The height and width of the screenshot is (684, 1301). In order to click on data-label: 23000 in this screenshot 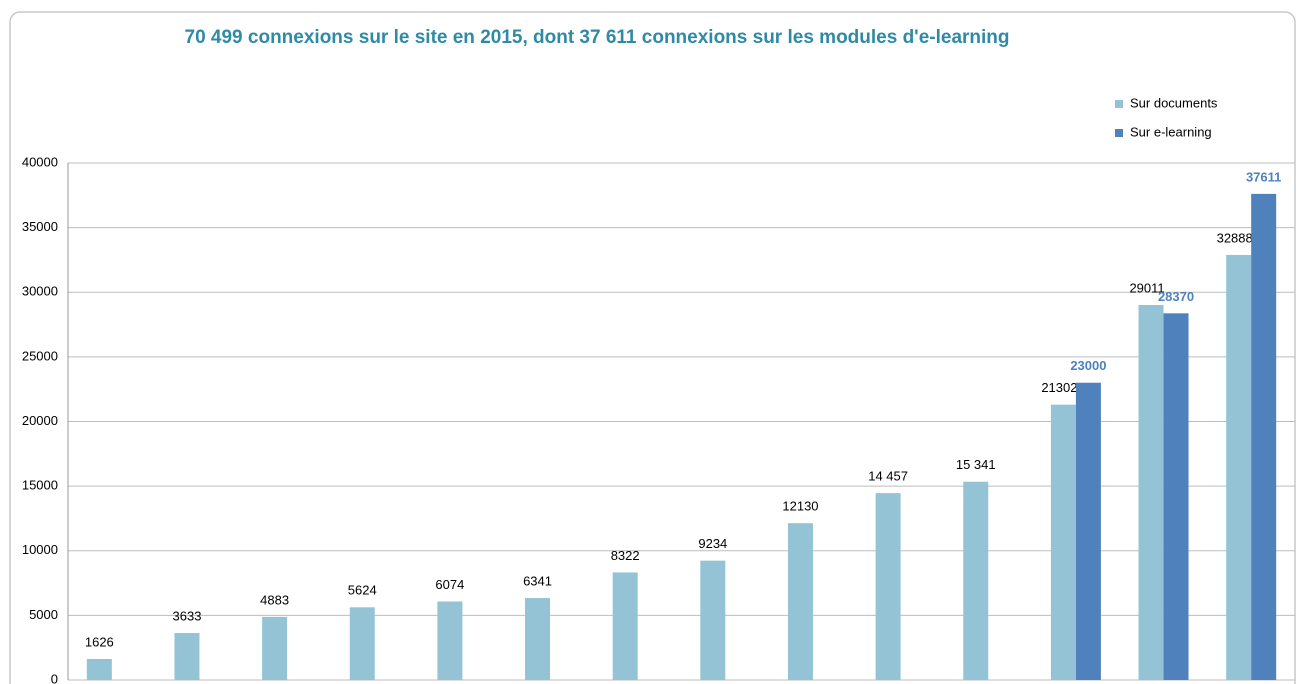, I will do `click(1088, 365)`.